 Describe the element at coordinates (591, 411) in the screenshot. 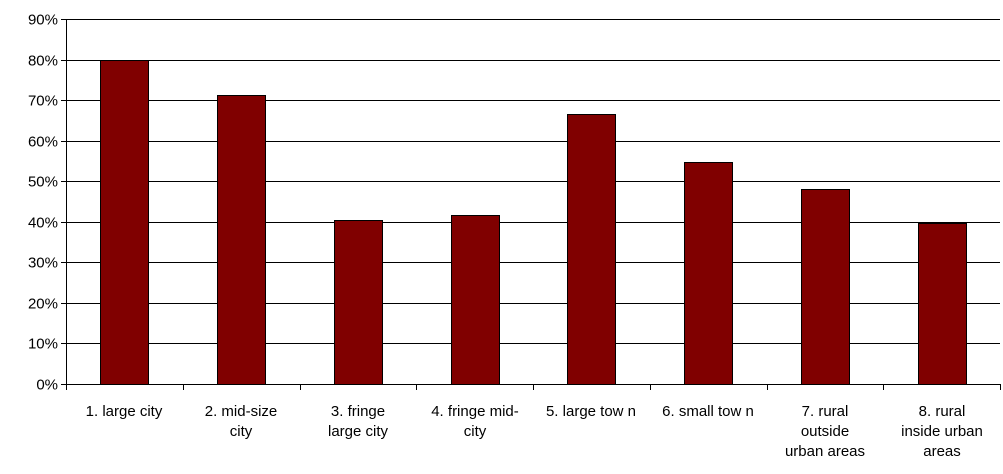

I see `x-tick-label: 5. large tow n` at that location.